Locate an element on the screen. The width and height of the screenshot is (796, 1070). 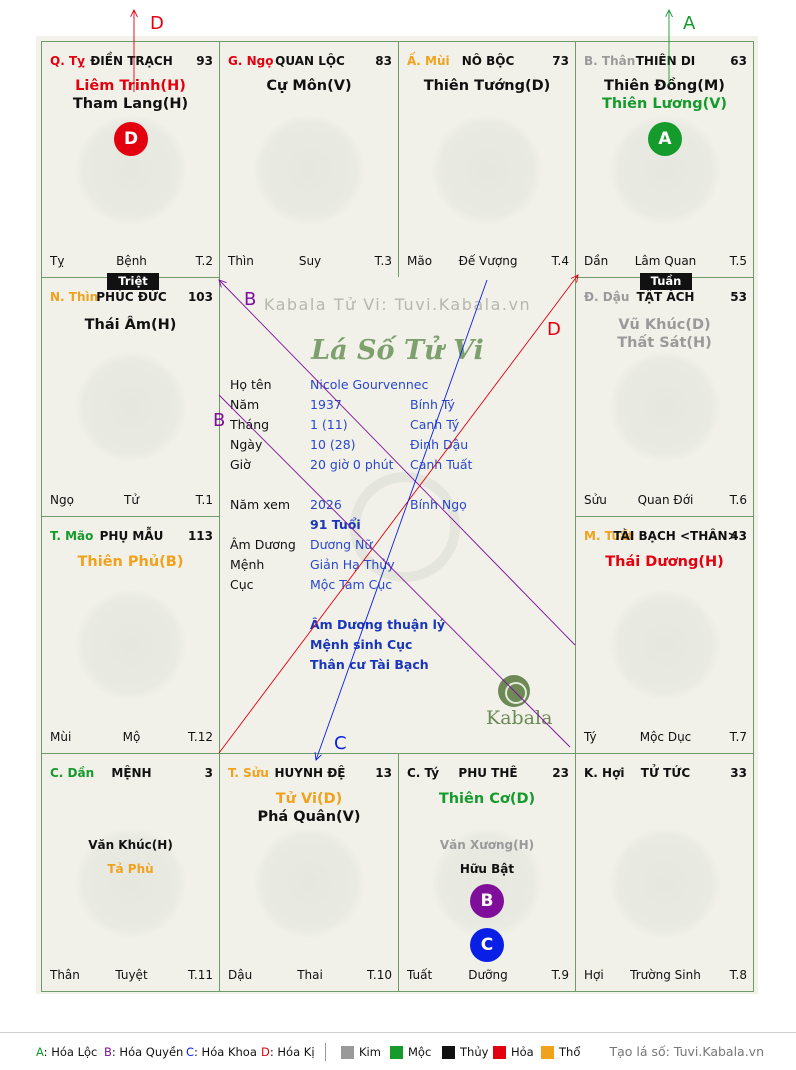
palace-footer: Ngọ Tử T.1 is located at coordinates (131, 500).